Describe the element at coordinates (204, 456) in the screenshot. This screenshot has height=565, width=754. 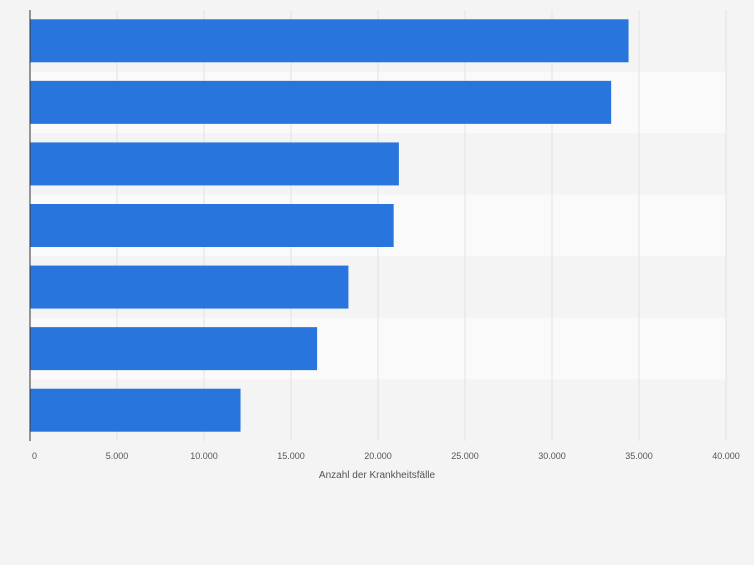
I see `x-tick-label: 10.000` at that location.